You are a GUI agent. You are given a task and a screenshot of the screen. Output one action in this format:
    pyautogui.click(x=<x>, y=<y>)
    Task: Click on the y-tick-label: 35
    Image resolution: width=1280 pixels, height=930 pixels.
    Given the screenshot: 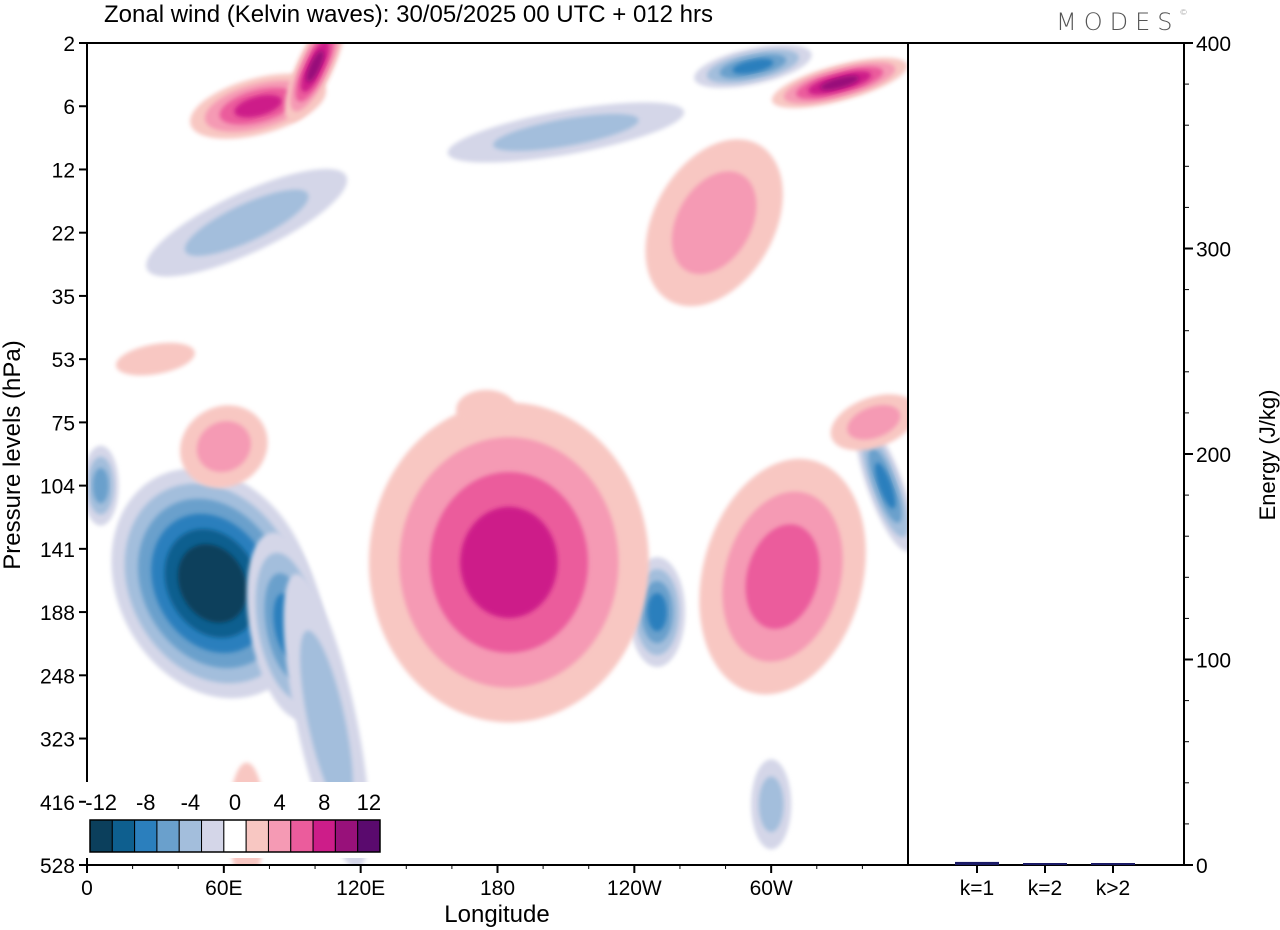 What is the action you would take?
    pyautogui.click(x=63, y=297)
    